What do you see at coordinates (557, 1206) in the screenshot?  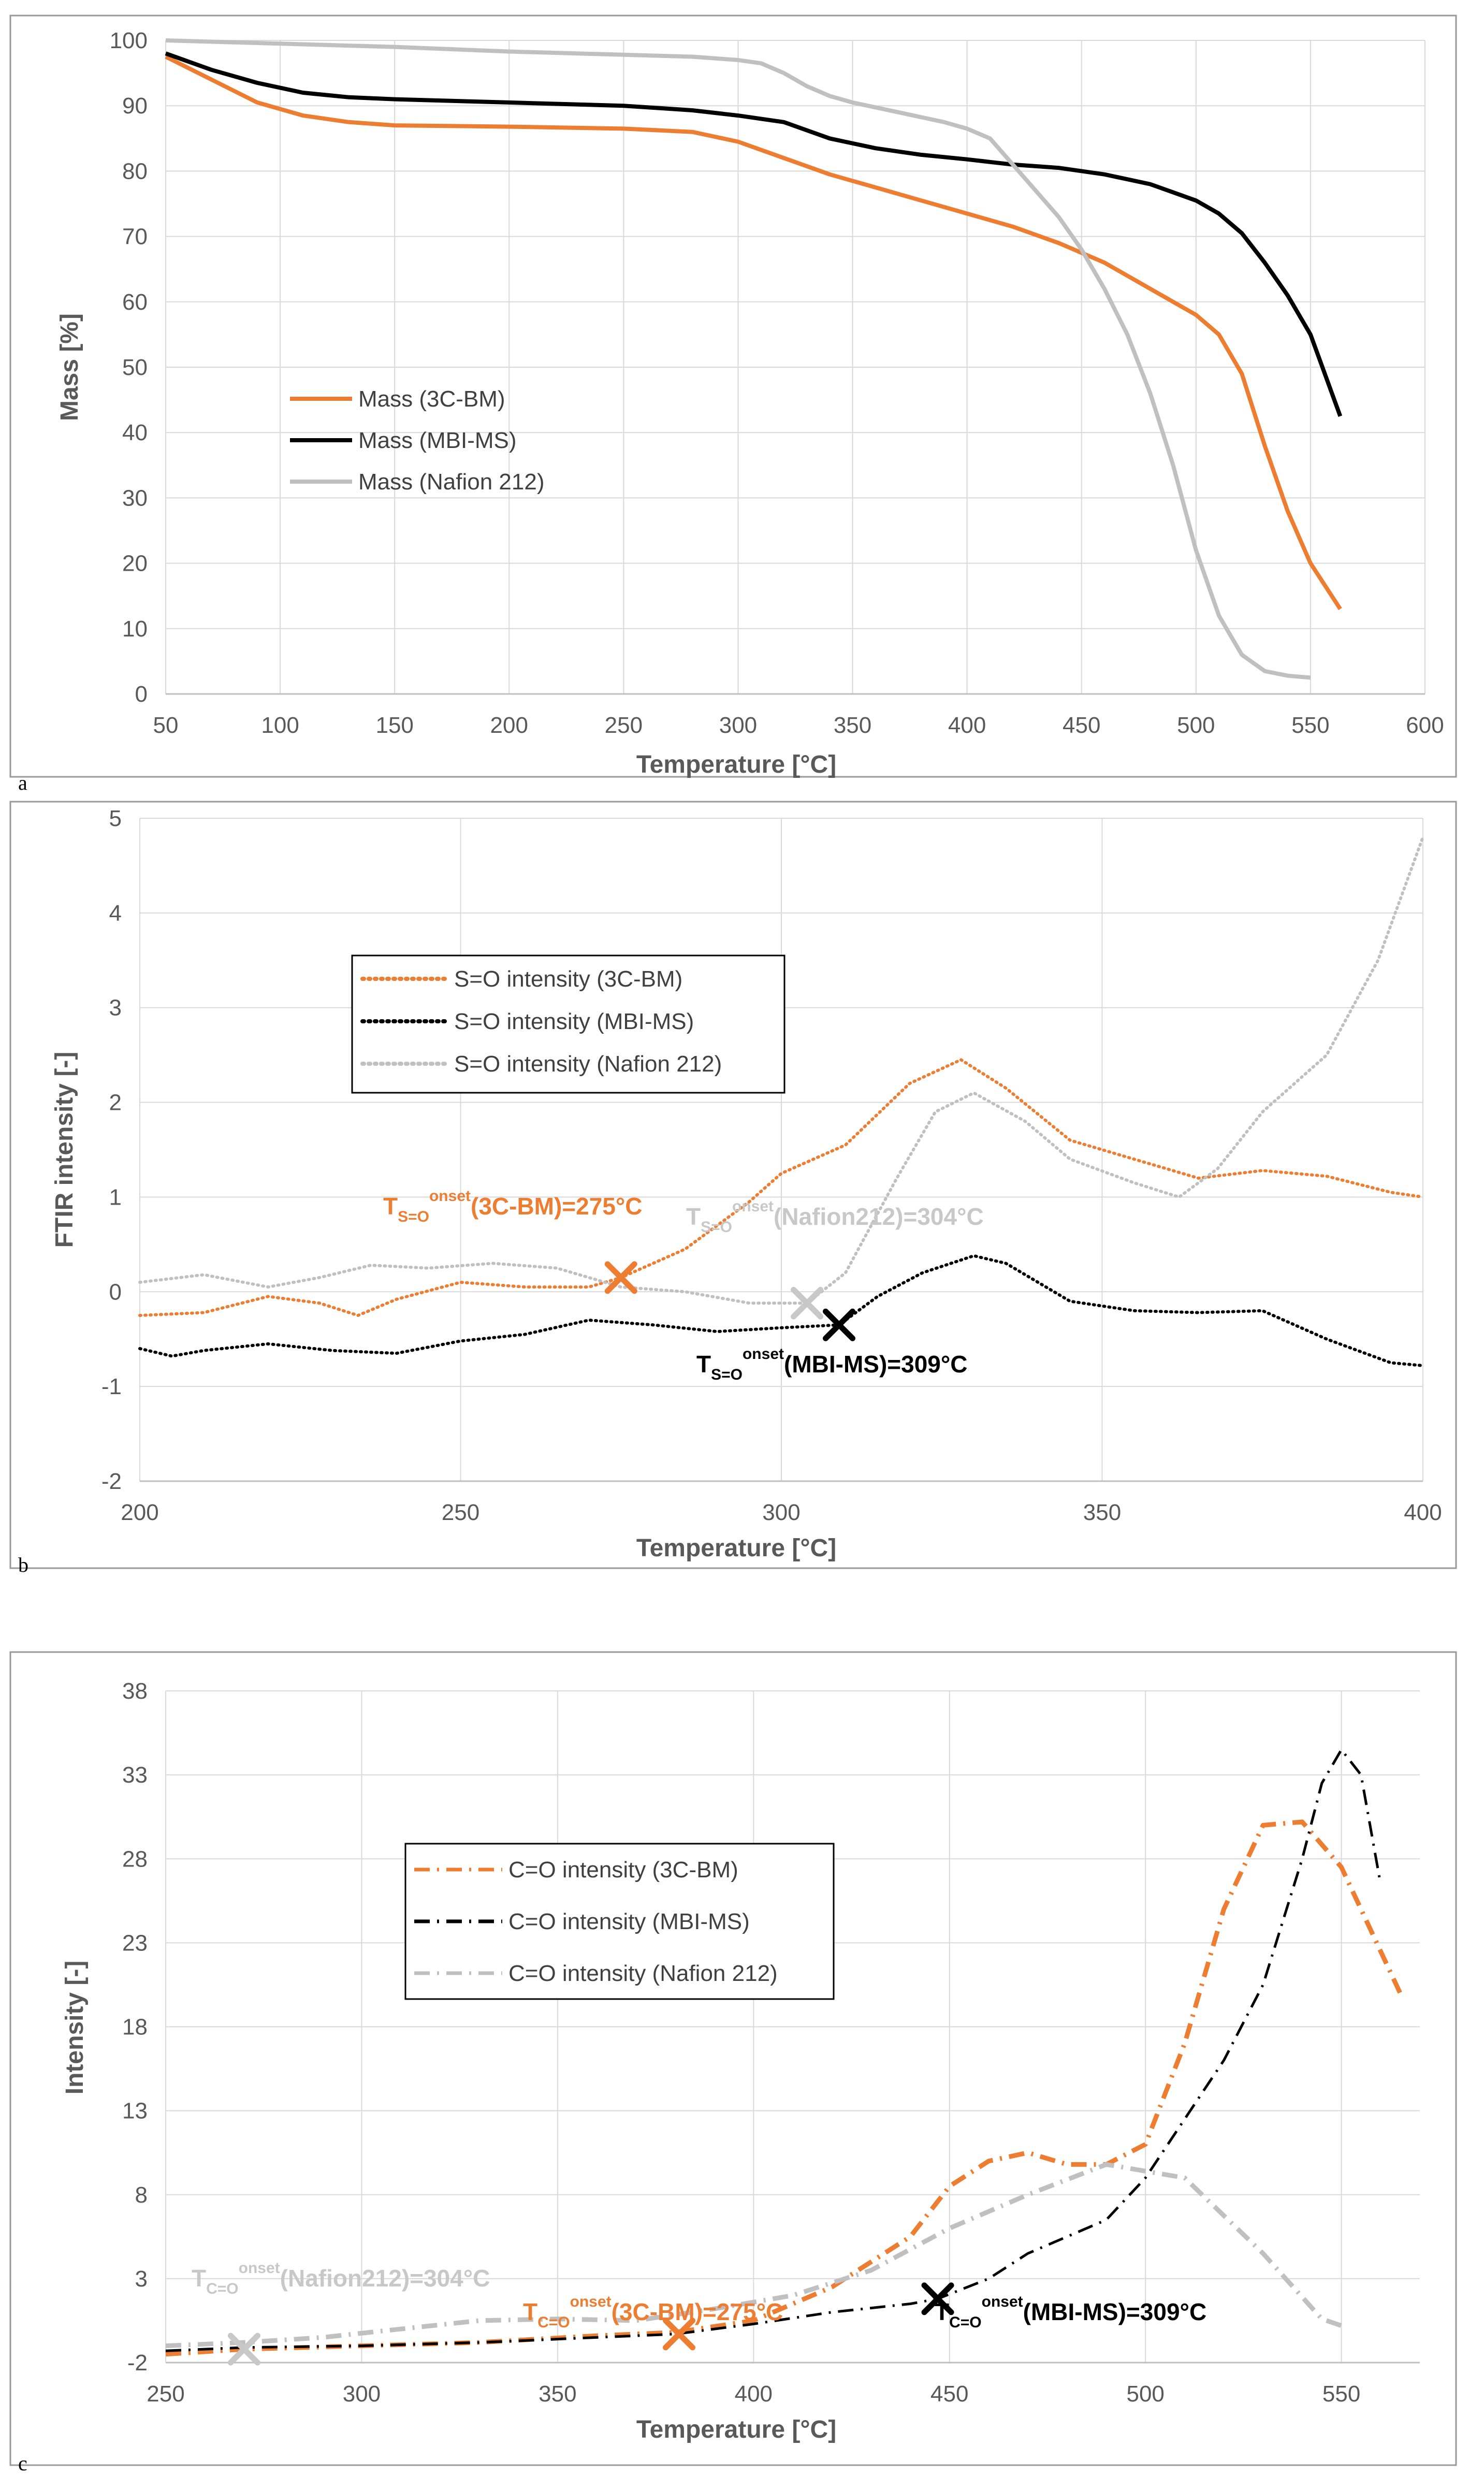 I see `onset-value: (3C-BM)=275°C` at bounding box center [557, 1206].